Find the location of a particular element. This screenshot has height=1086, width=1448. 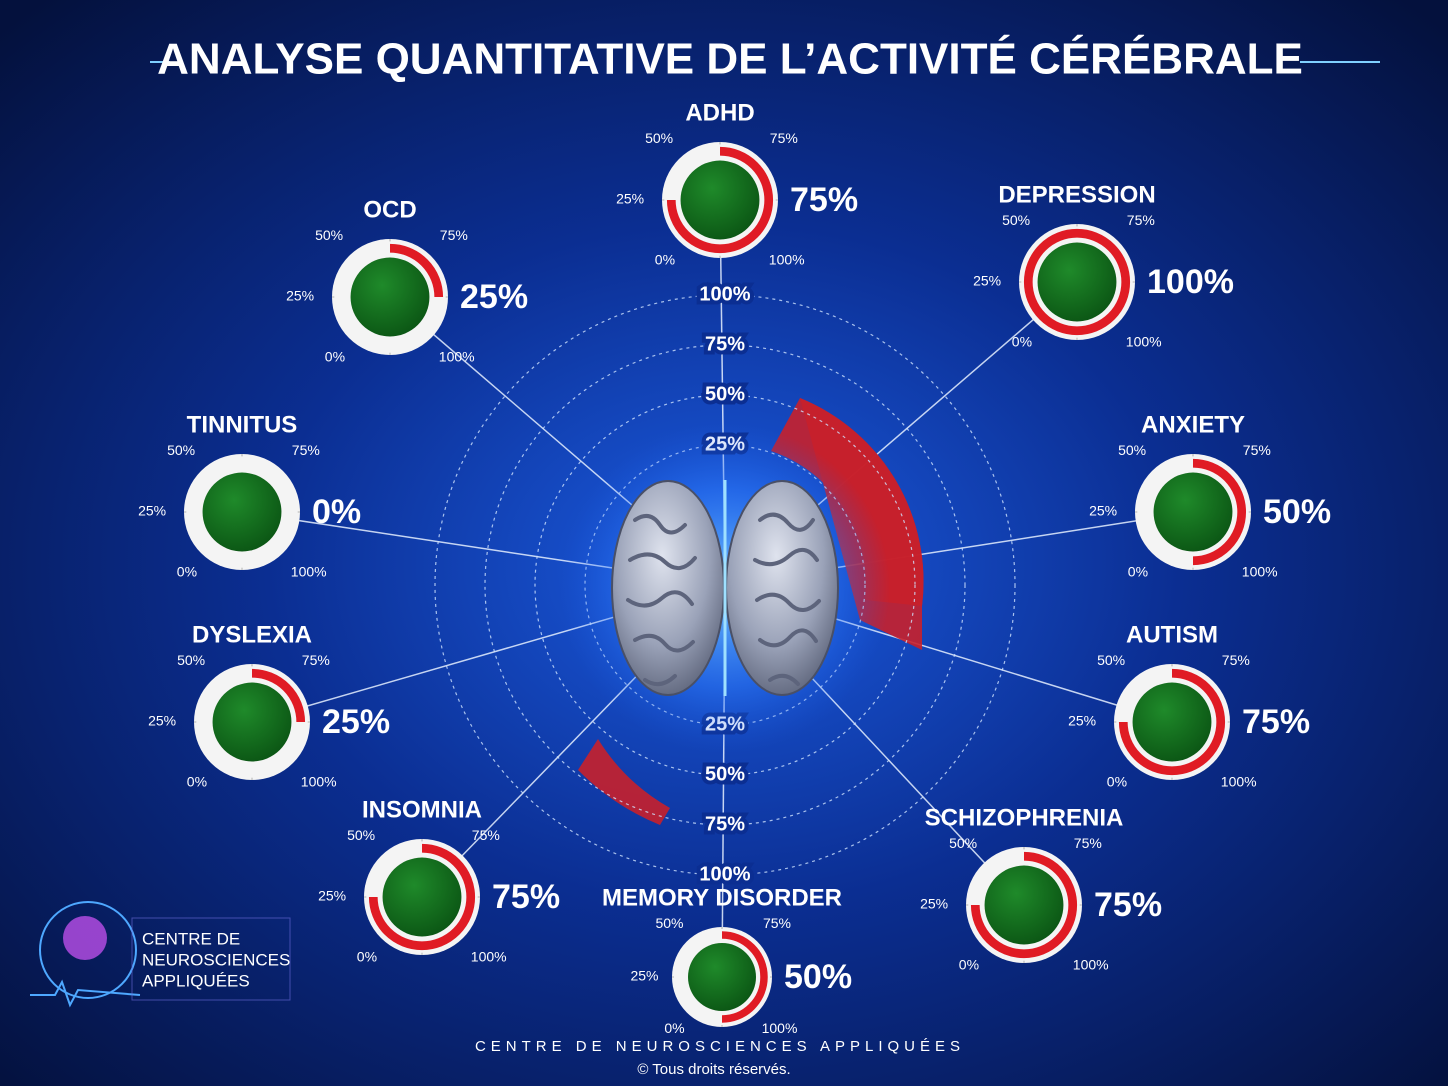

condition-title: DEPRESSION is located at coordinates (1076, 194).